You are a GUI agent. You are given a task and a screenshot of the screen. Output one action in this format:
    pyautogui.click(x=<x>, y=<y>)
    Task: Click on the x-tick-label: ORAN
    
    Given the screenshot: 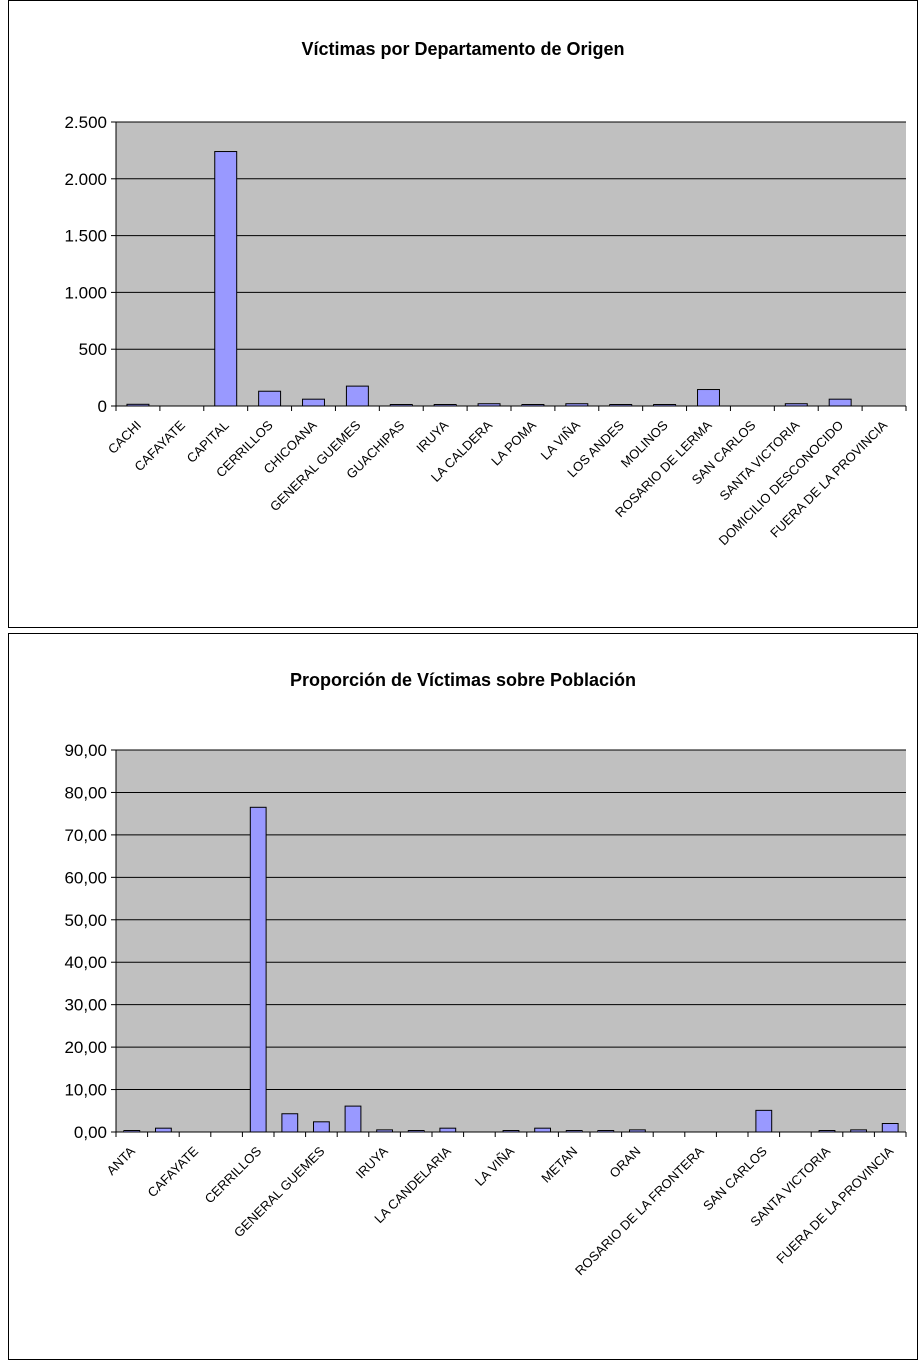 What is the action you would take?
    pyautogui.click(x=624, y=1162)
    